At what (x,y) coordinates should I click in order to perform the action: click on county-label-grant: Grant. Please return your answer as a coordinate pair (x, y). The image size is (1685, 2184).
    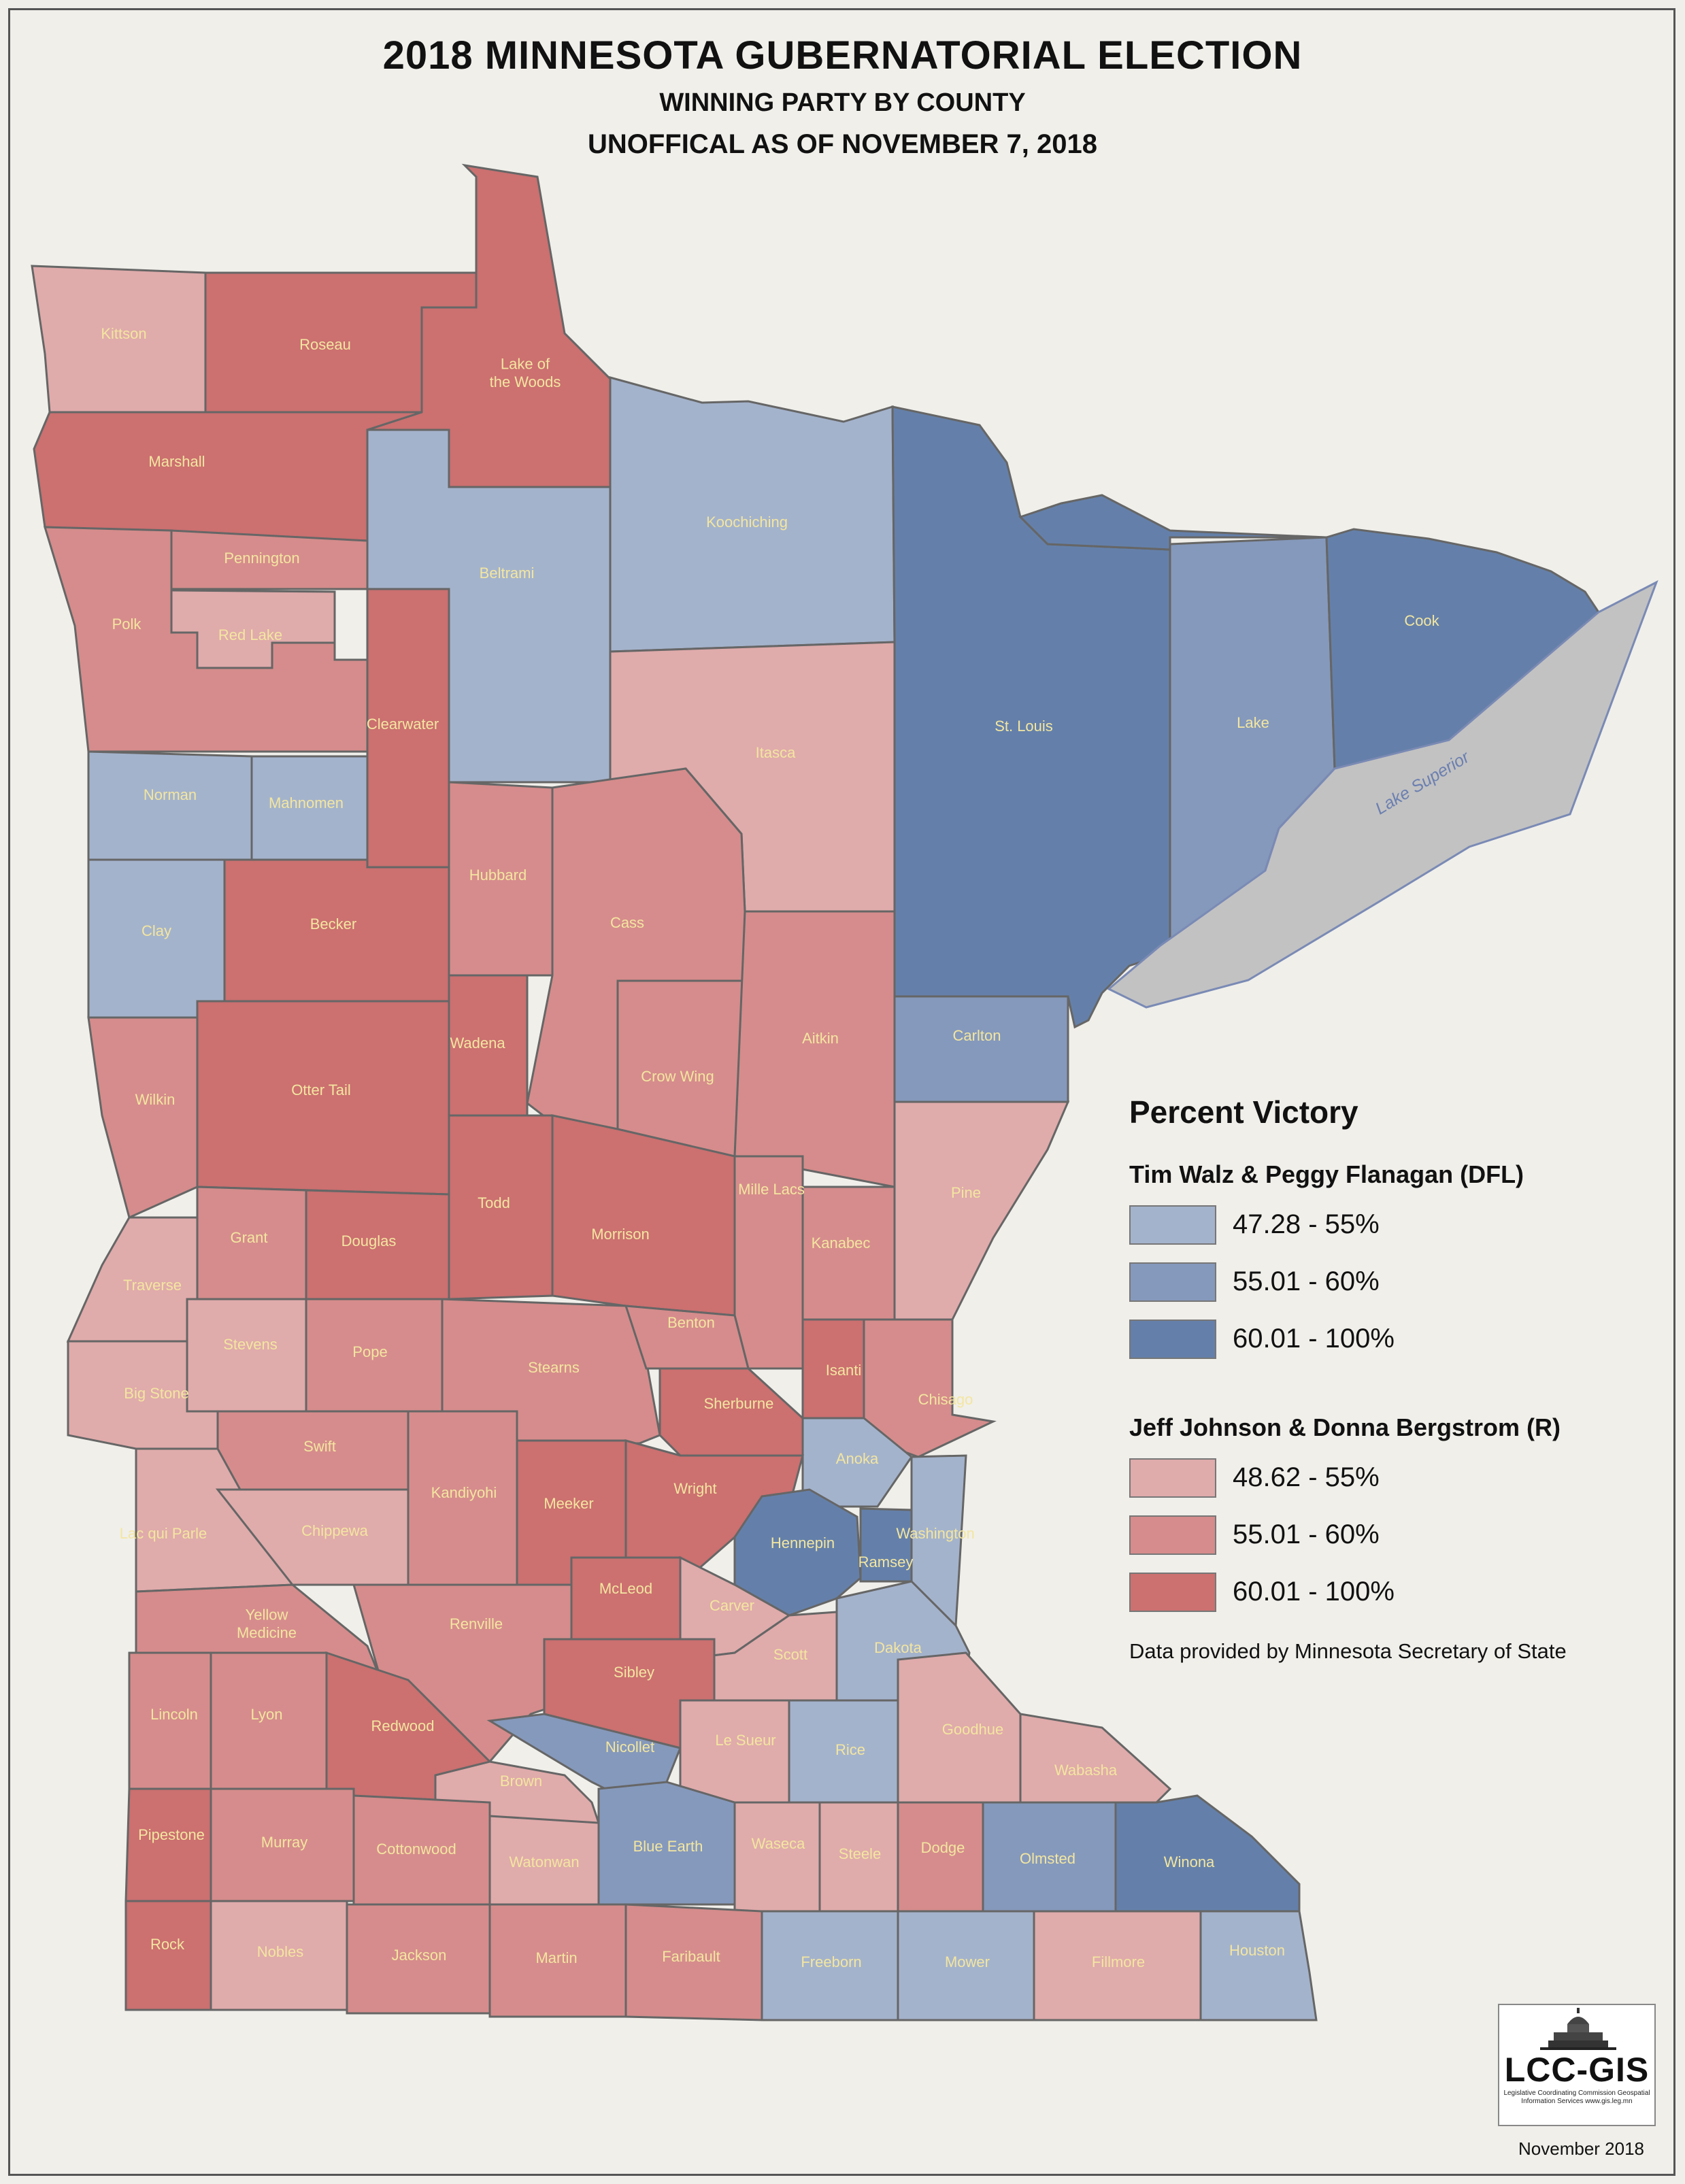
    Looking at the image, I should click on (249, 1237).